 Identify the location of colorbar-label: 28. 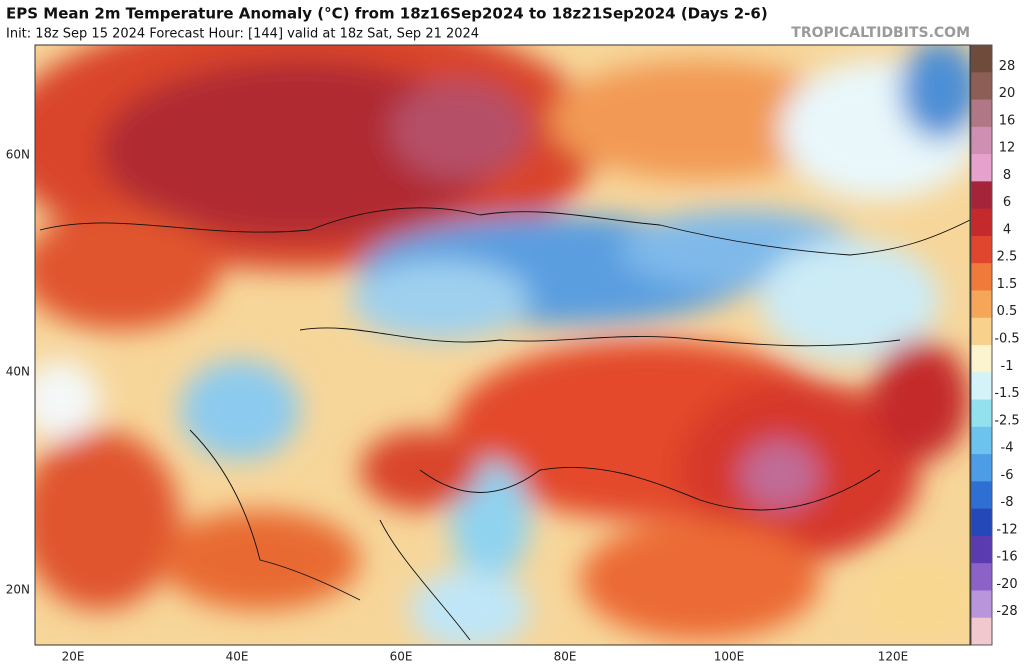
(1007, 66).